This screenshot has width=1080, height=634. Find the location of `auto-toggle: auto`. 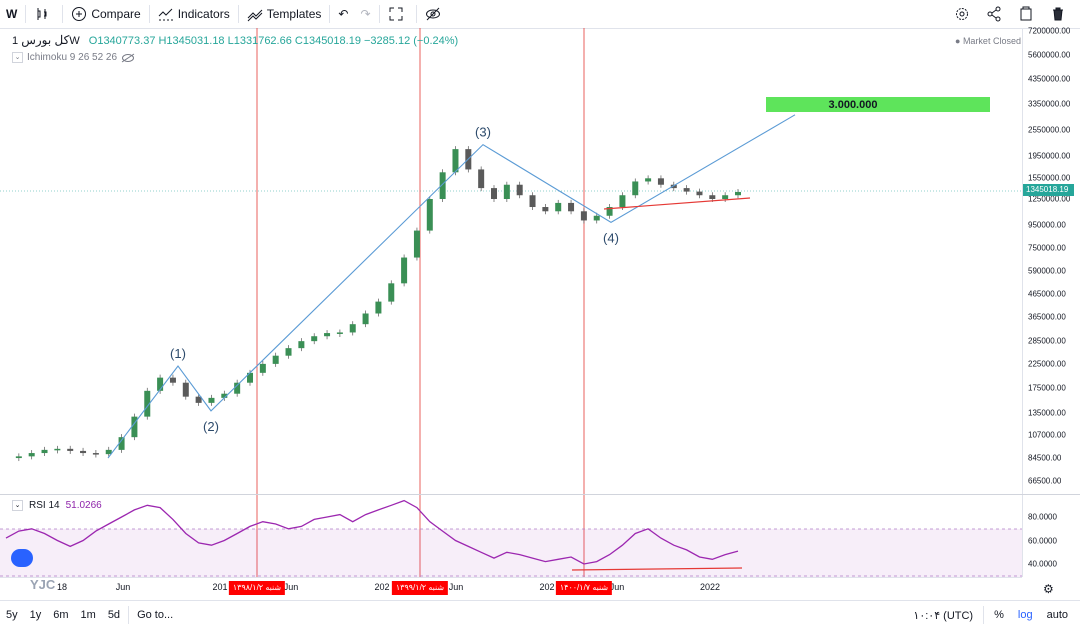

auto-toggle: auto is located at coordinates (1057, 615).